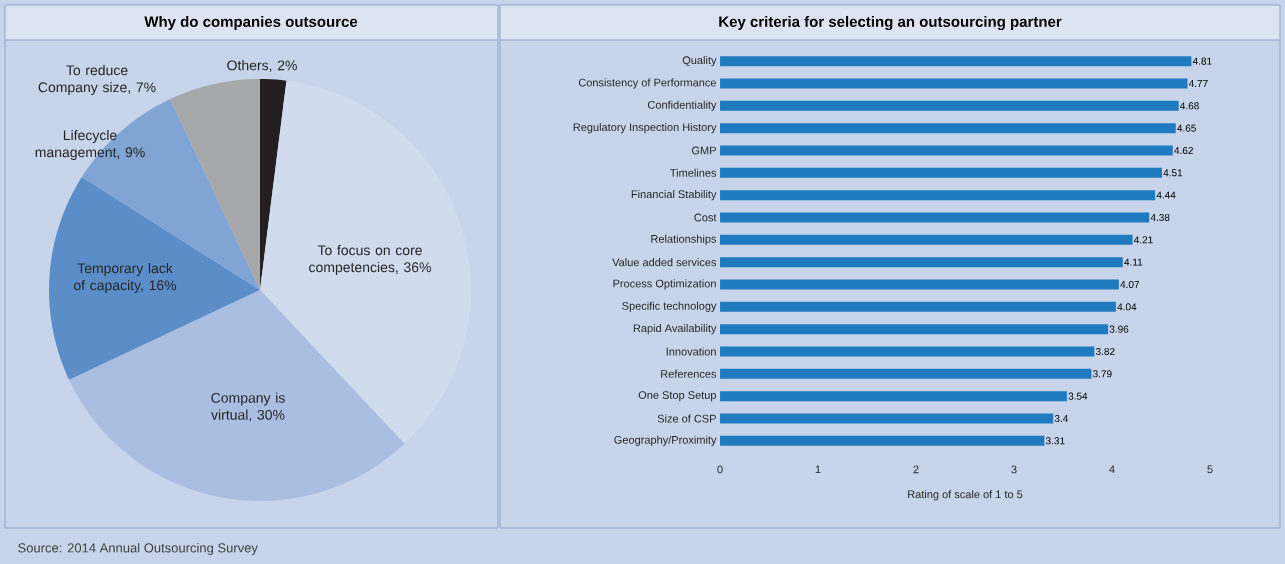  I want to click on y-tick-label: Size of CSP, so click(686, 418).